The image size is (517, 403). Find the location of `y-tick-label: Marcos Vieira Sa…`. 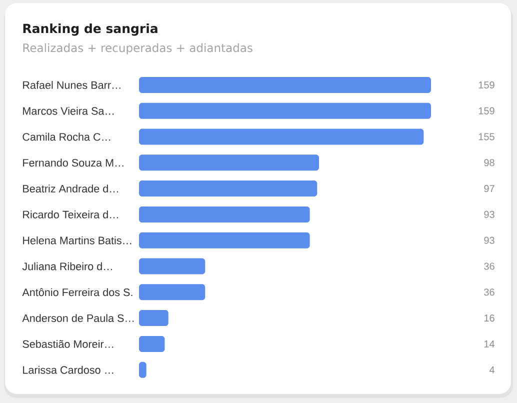

y-tick-label: Marcos Vieira Sa… is located at coordinates (68, 110).